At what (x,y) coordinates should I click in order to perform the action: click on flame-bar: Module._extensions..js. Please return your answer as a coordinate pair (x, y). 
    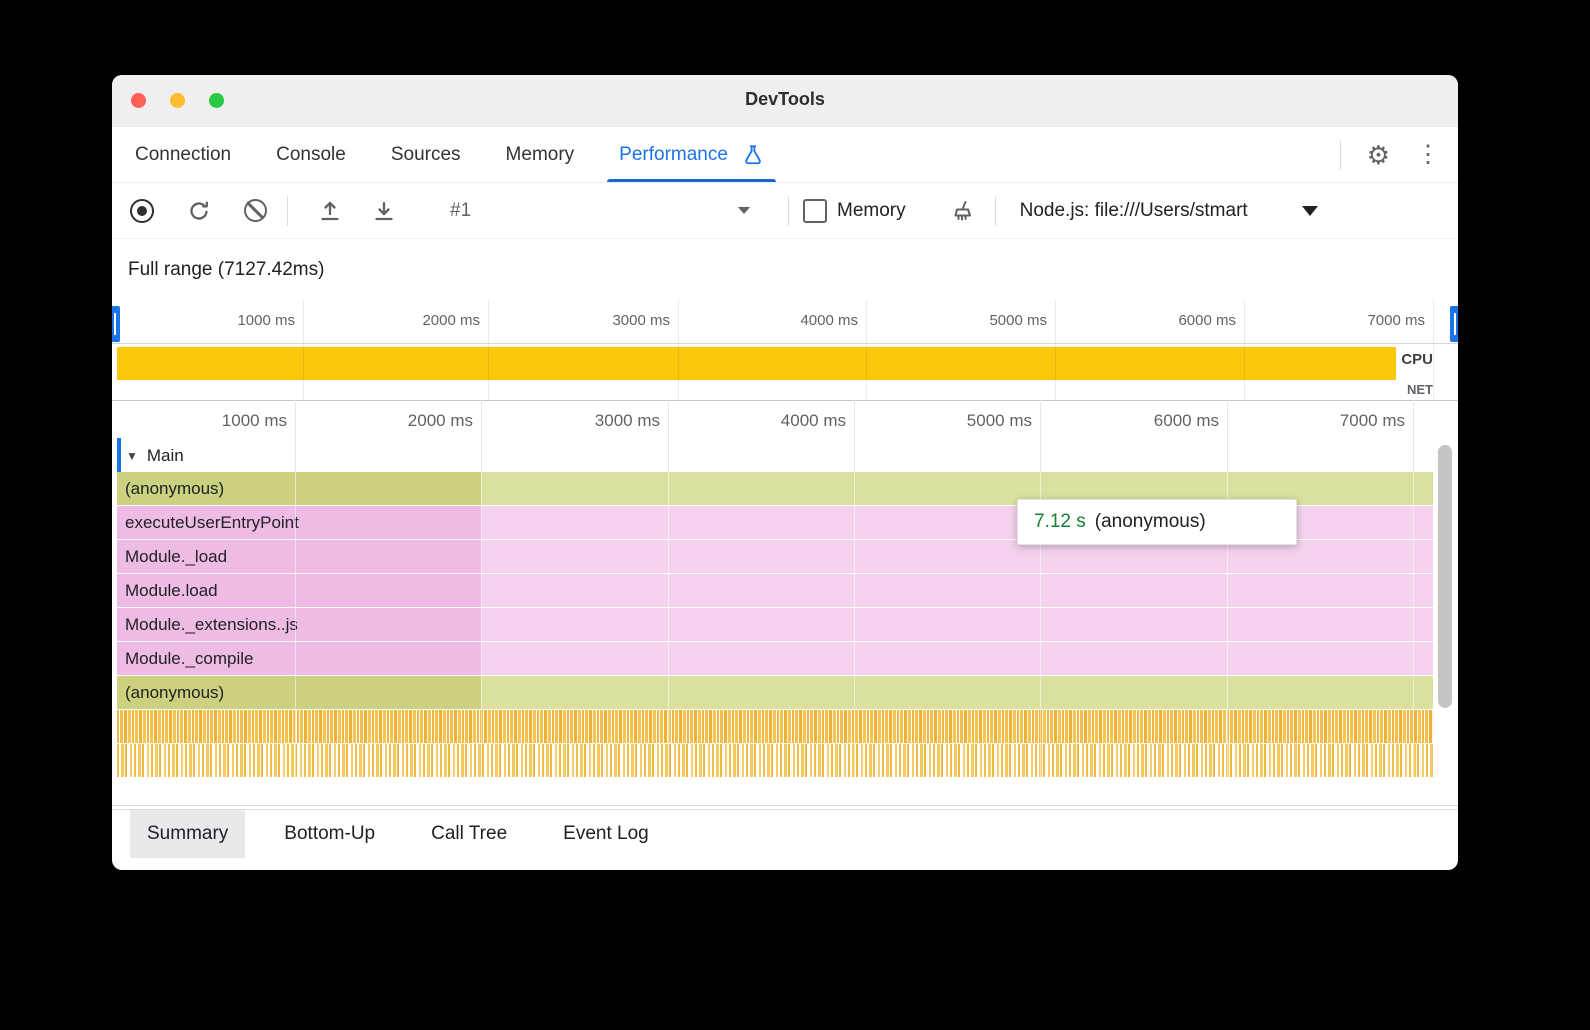
    Looking at the image, I should click on (775, 624).